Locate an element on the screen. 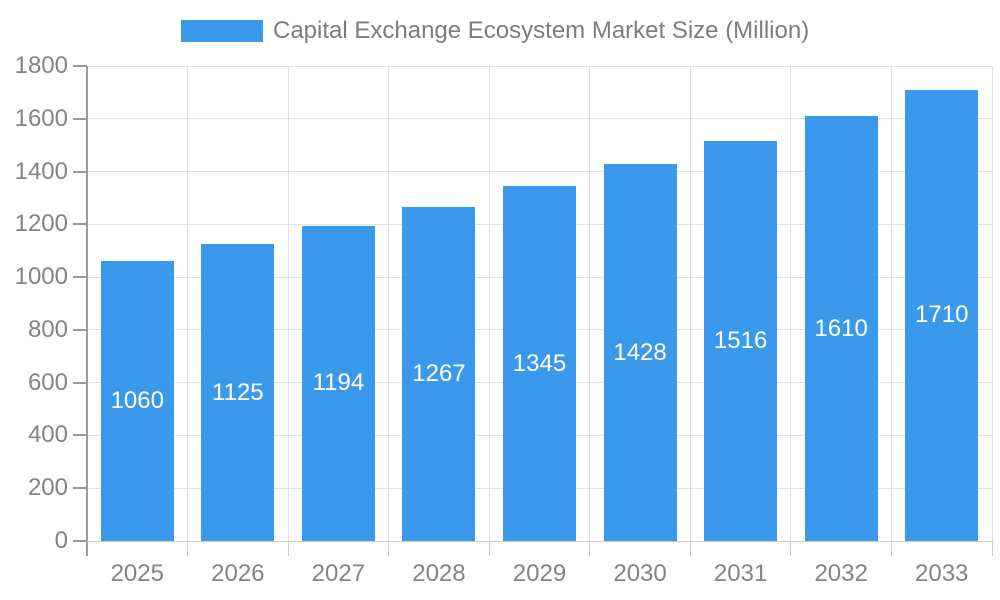  y-axis-tick-label: 1400 is located at coordinates (41, 171).